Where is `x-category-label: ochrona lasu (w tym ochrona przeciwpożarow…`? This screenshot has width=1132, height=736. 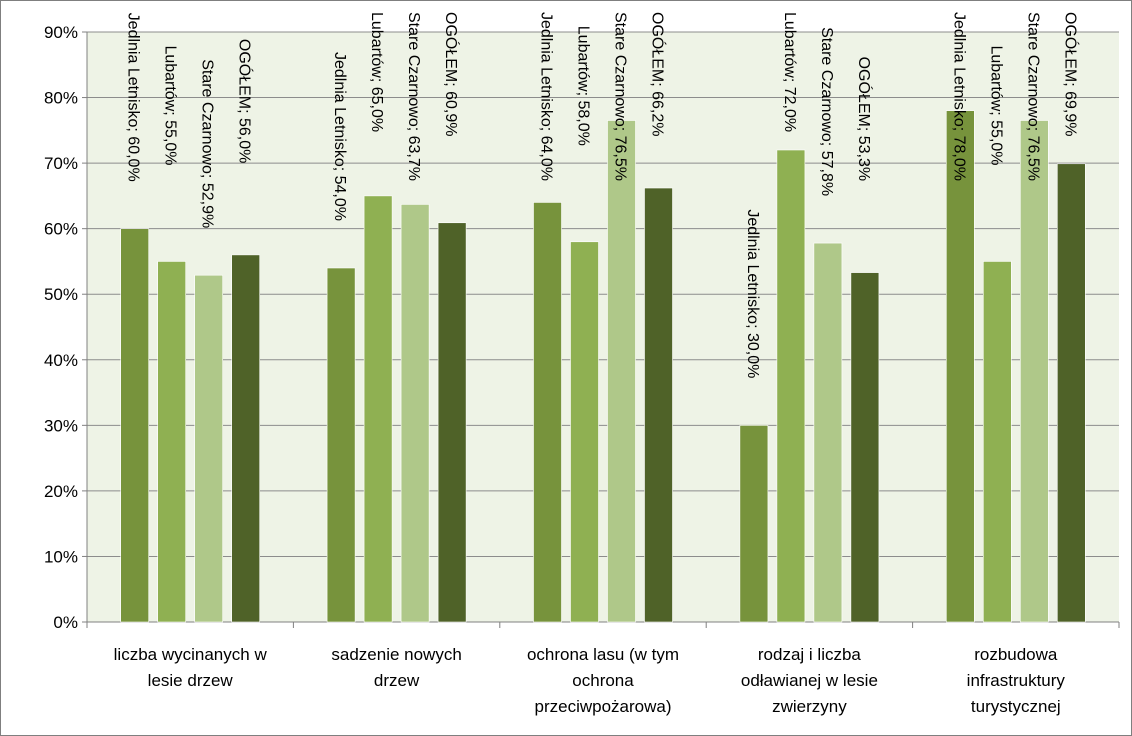 x-category-label: ochrona lasu (w tym ochrona przeciwpożarow… is located at coordinates (603, 680).